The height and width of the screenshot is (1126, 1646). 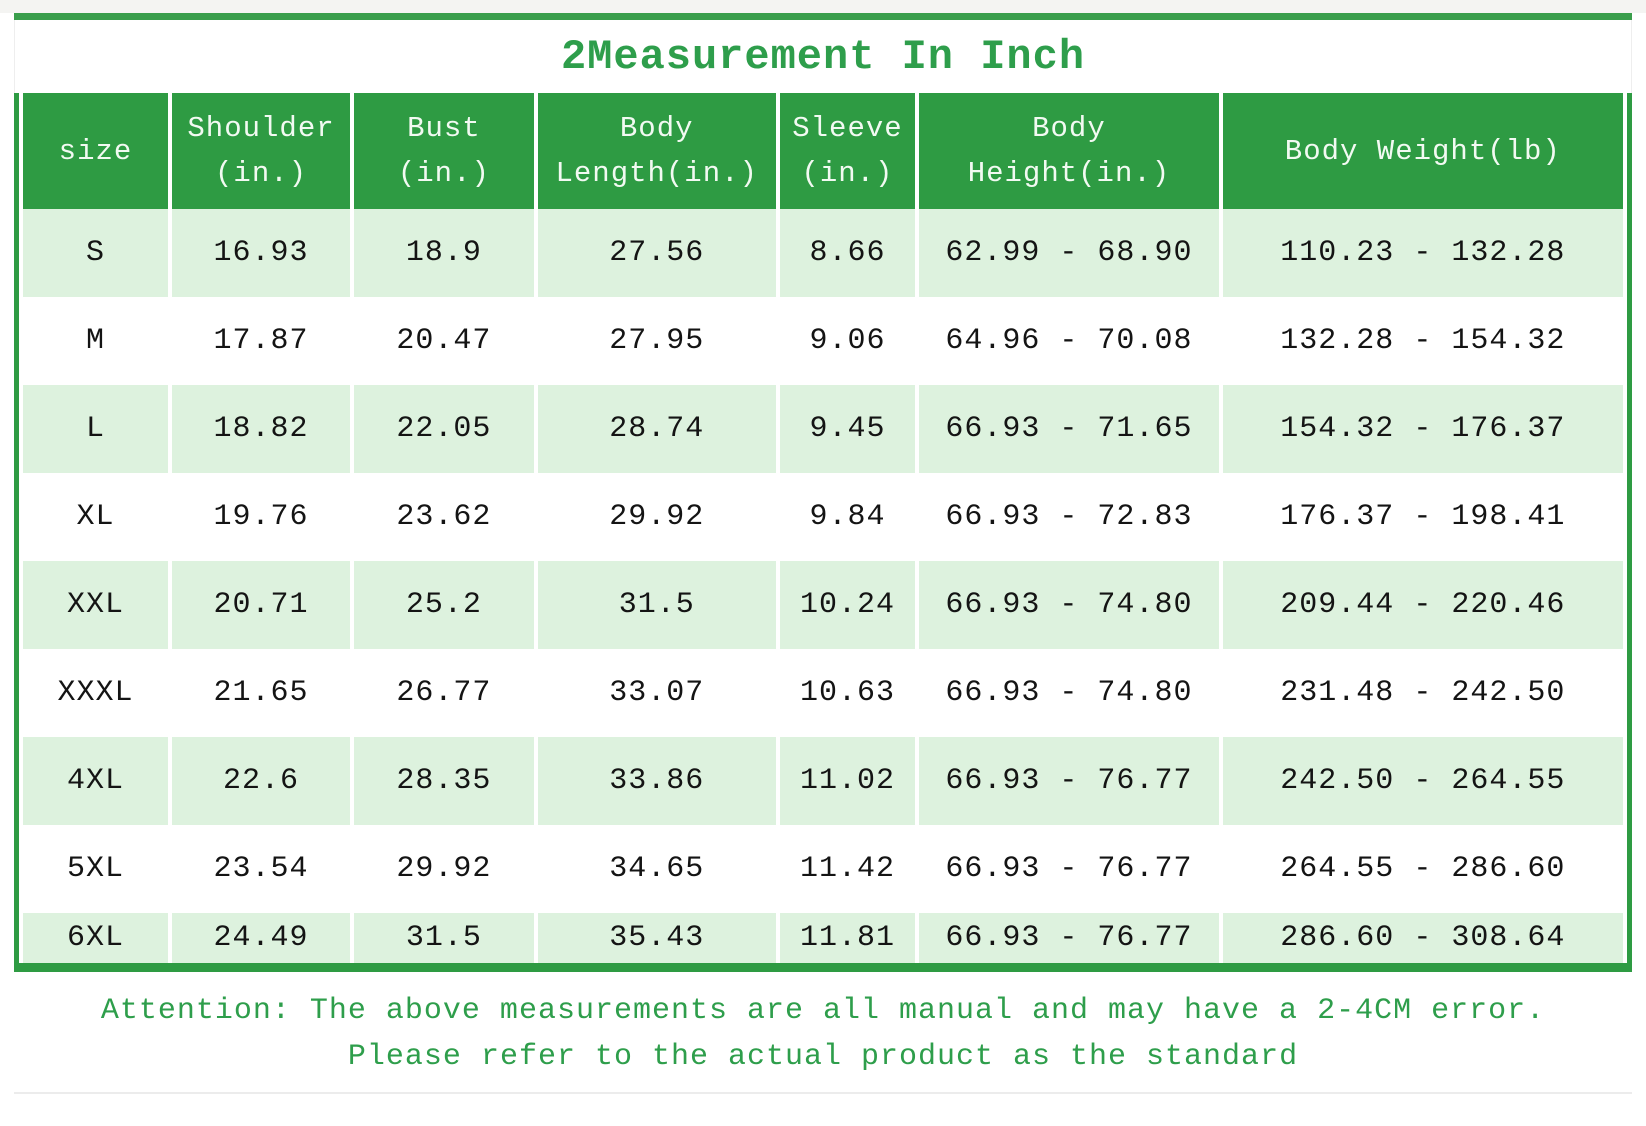 What do you see at coordinates (261, 938) in the screenshot?
I see `measurement-cell: 24.49` at bounding box center [261, 938].